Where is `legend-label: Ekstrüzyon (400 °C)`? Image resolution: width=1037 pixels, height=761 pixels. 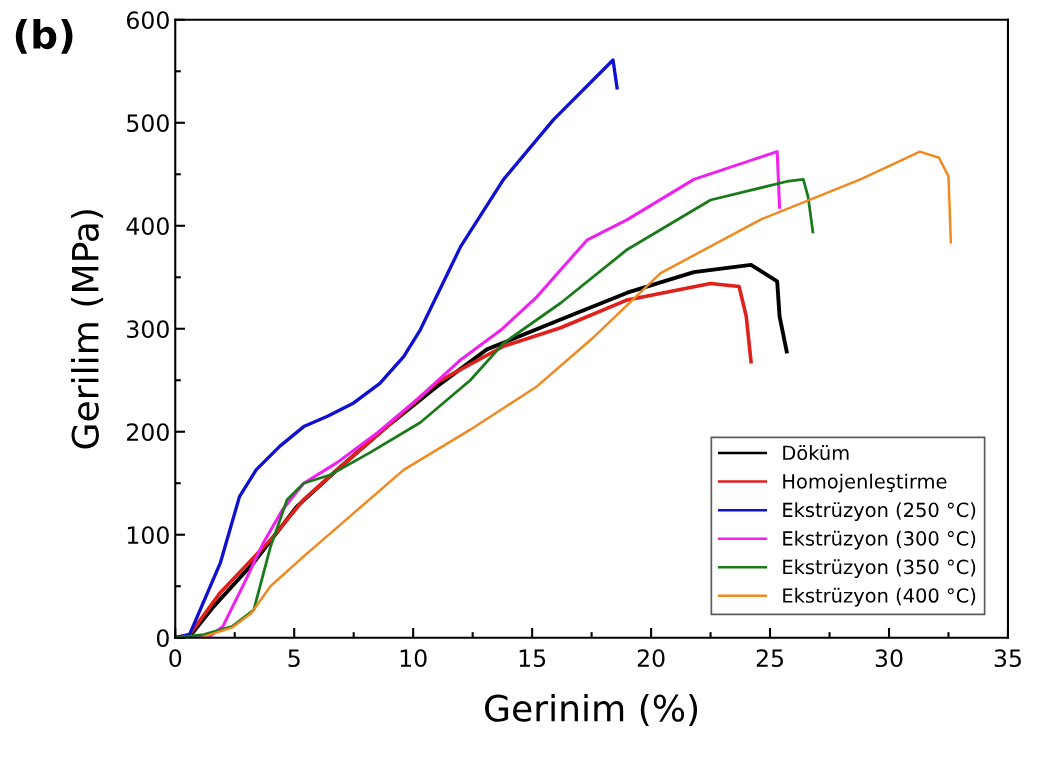 legend-label: Ekstrüzyon (400 °C) is located at coordinates (879, 597).